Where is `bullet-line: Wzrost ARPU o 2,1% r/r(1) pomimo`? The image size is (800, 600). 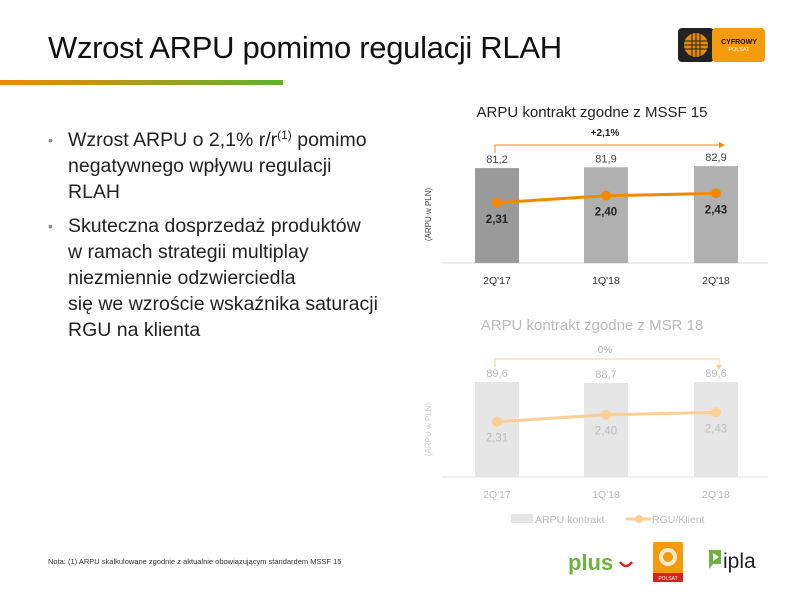 bullet-line: Wzrost ARPU o 2,1% r/r(1) pomimo is located at coordinates (233, 140).